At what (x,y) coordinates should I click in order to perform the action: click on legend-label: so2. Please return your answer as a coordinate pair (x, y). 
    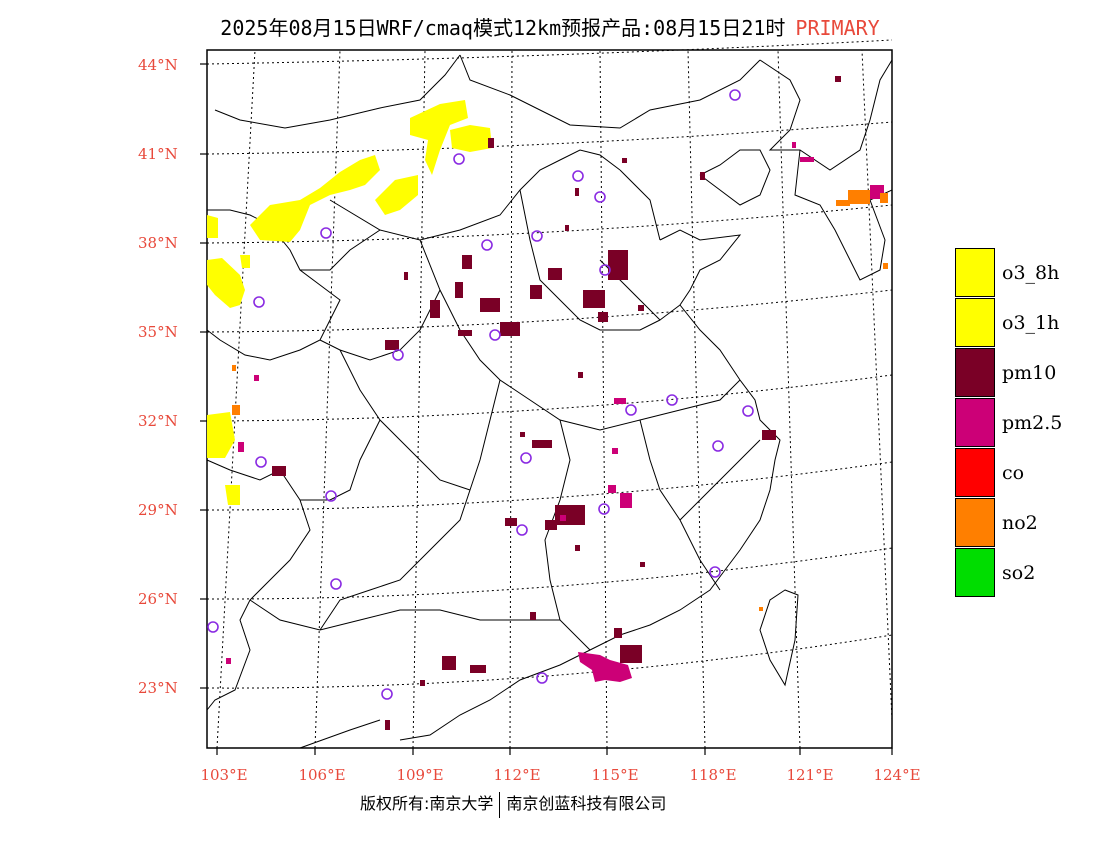
    Looking at the image, I should click on (1019, 573).